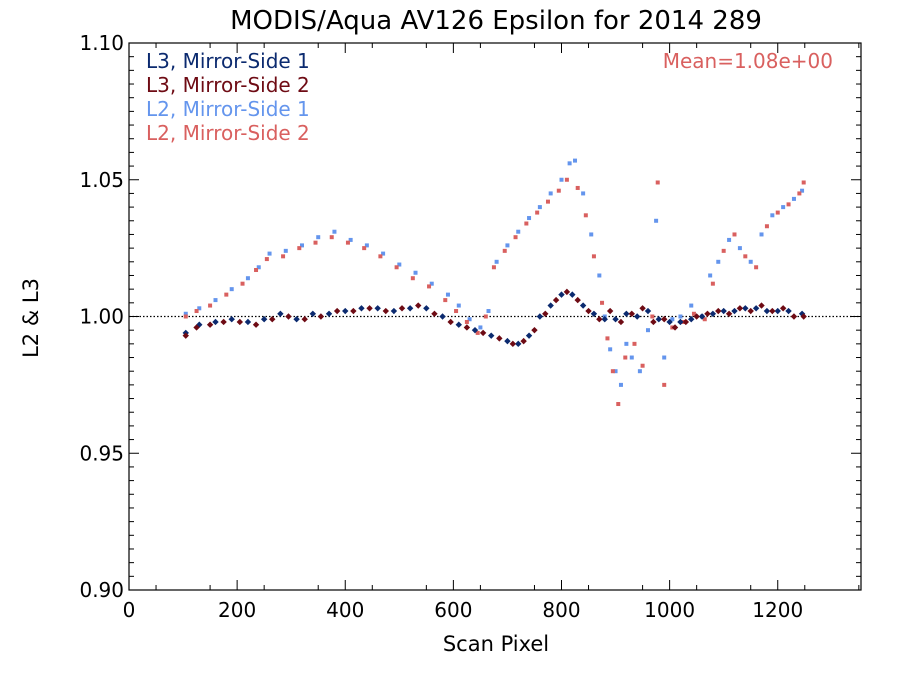 This screenshot has width=900, height=675. What do you see at coordinates (129, 610) in the screenshot?
I see `x-tick-label: 0` at bounding box center [129, 610].